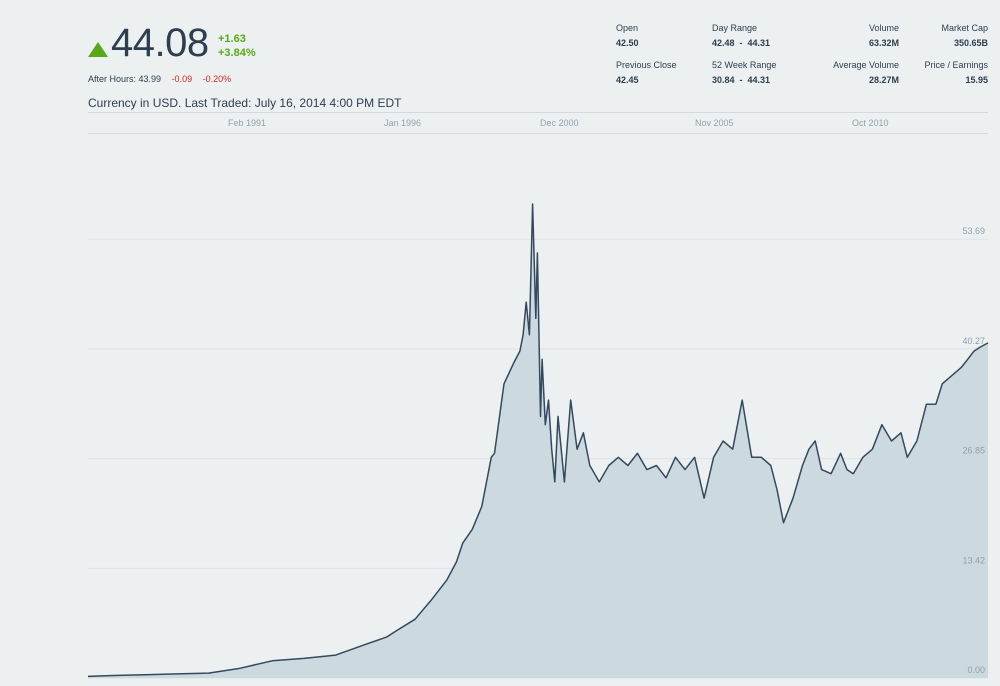  I want to click on stat-52-week-range: 52 Week Range 30.84 - 44.31, so click(744, 72).